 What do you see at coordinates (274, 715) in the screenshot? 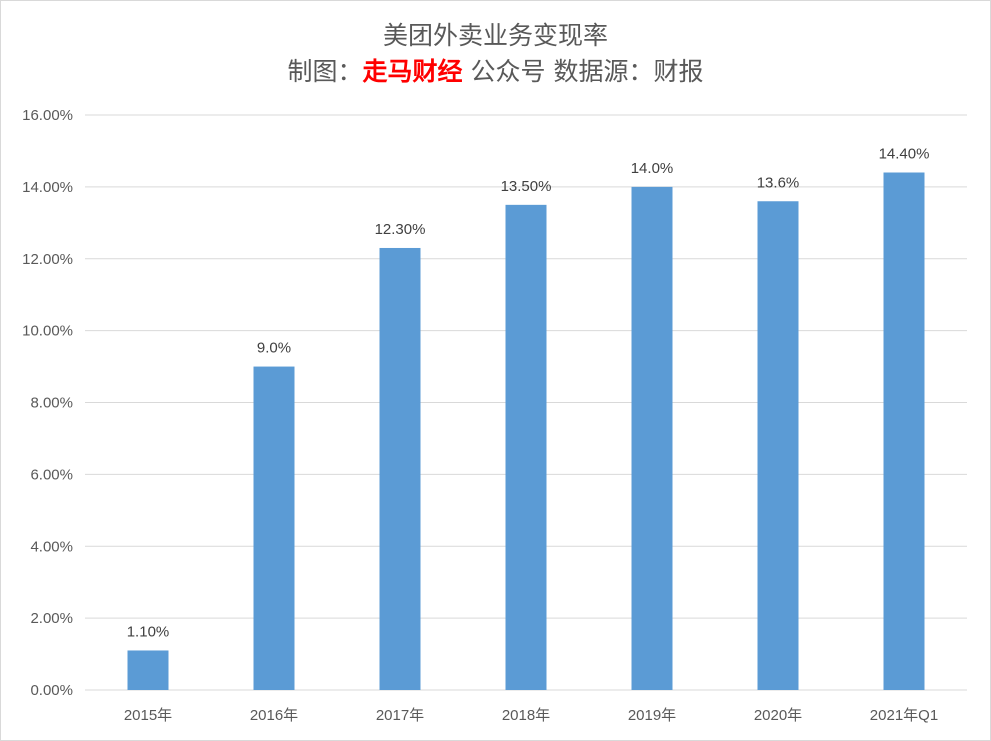
I see `x-tick-label: 2016年` at bounding box center [274, 715].